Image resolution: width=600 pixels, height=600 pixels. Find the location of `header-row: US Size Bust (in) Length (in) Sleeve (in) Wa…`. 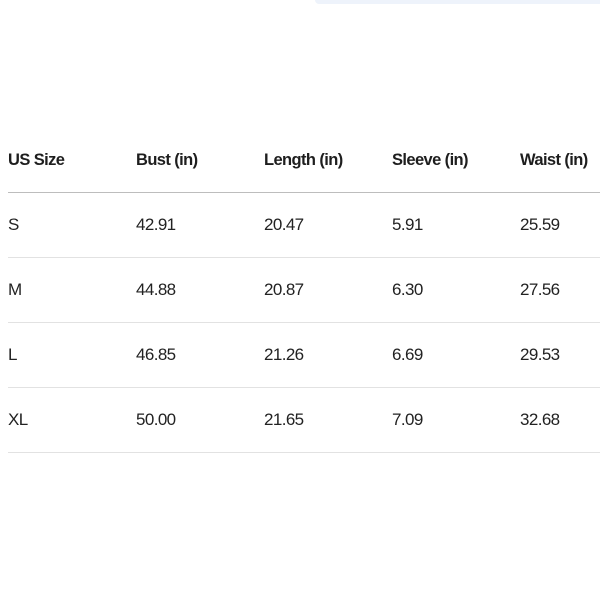

header-row: US Size Bust (in) Length (in) Sleeve (in) Wa… is located at coordinates (304, 160).